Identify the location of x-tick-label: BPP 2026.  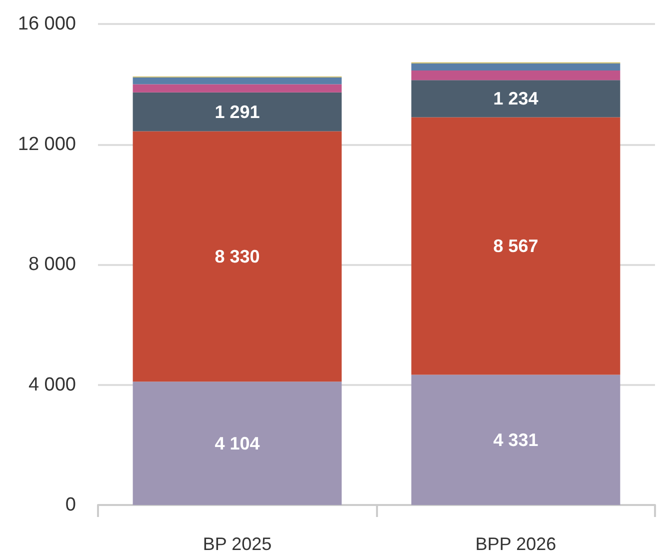
(515, 544).